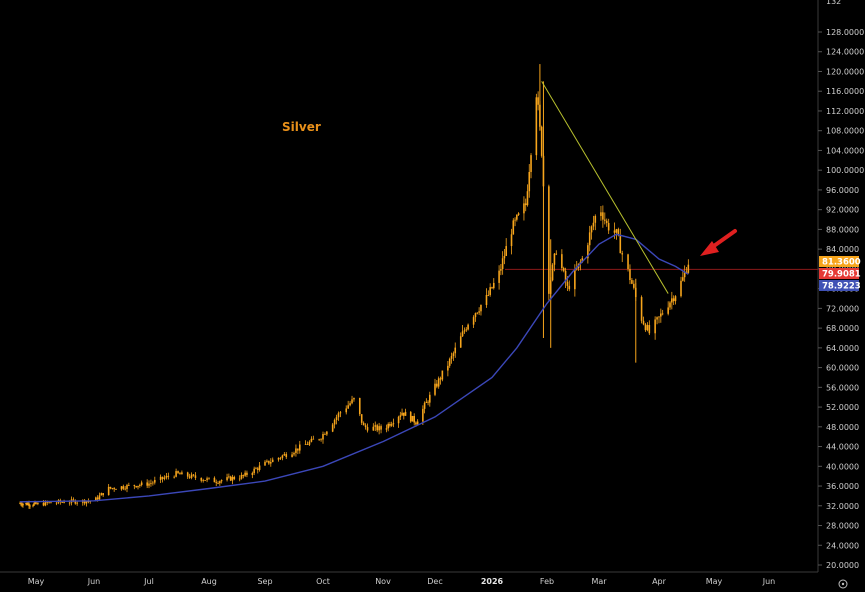 This screenshot has width=865, height=592. I want to click on x-tick-label: Mar, so click(599, 581).